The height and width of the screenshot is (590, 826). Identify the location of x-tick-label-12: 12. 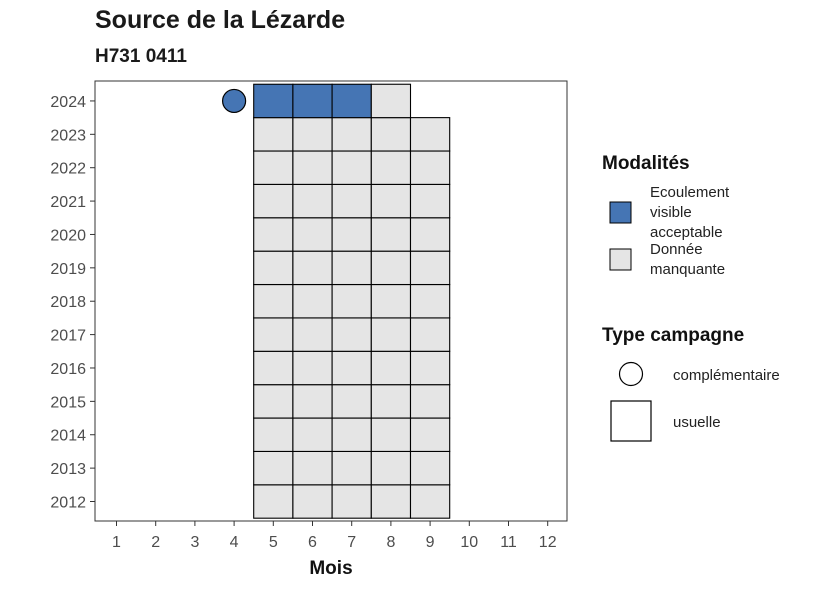
(548, 542).